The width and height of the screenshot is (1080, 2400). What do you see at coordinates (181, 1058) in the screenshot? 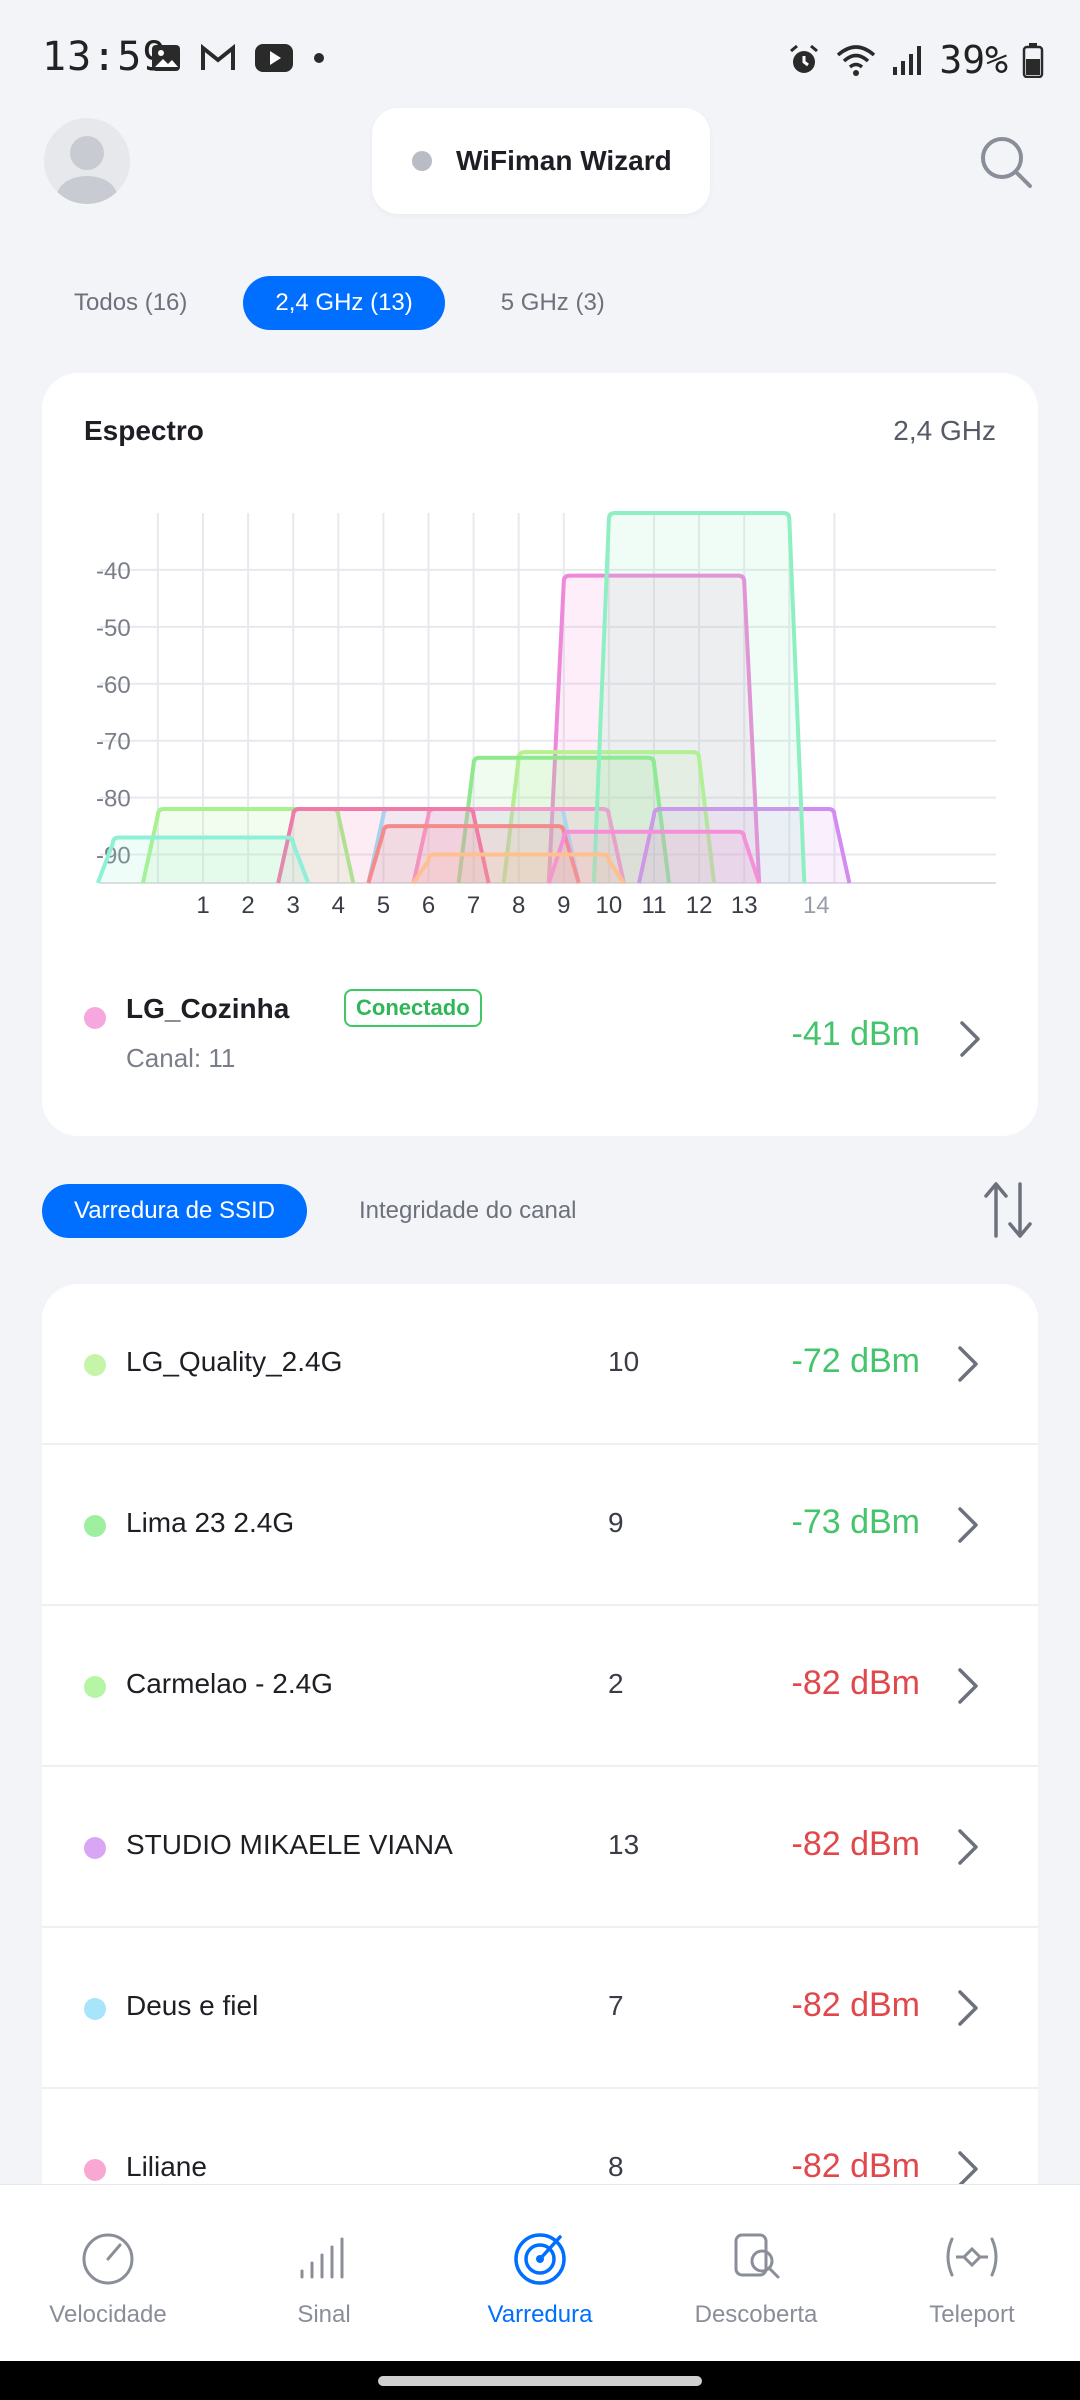
I see `connected-channel: Canal: 11` at bounding box center [181, 1058].